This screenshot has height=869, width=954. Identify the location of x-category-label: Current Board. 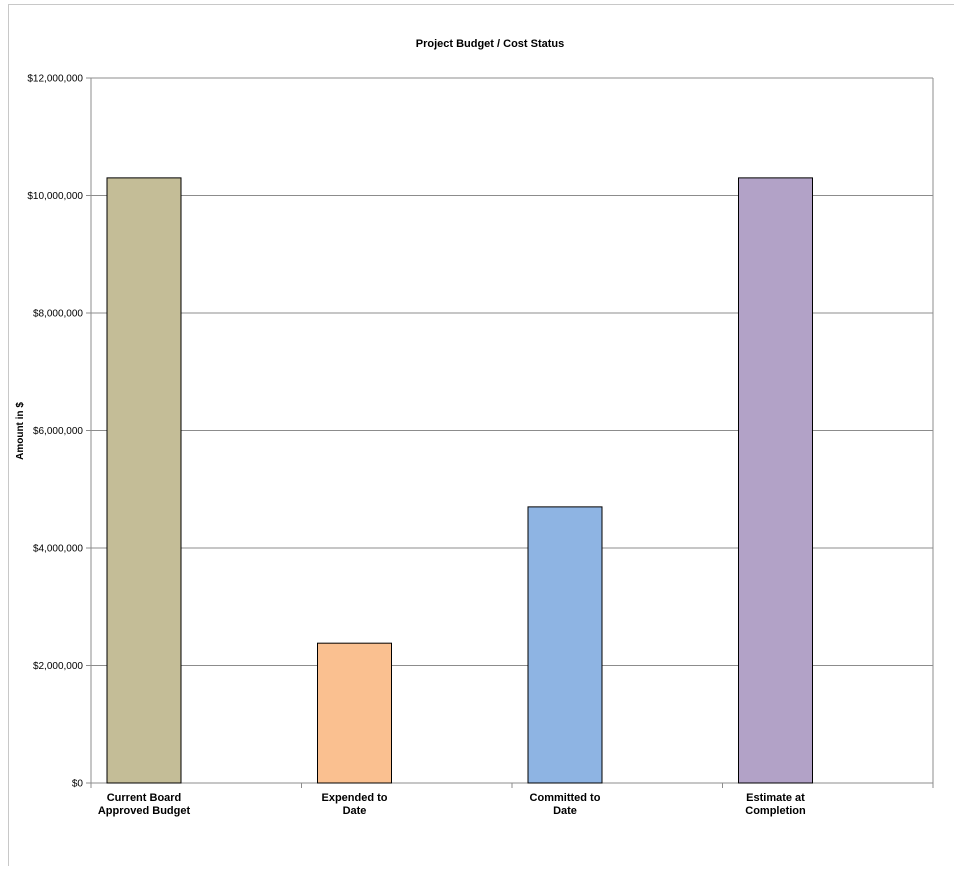
(144, 798).